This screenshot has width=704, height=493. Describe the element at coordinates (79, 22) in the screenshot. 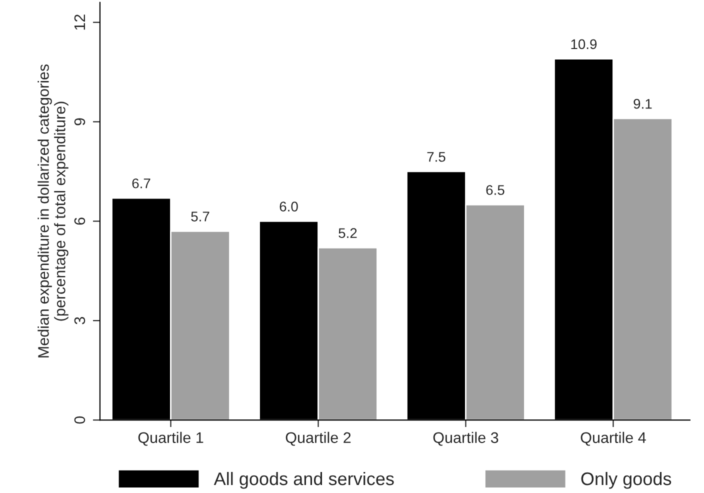

I see `y-tick-label: 12` at that location.